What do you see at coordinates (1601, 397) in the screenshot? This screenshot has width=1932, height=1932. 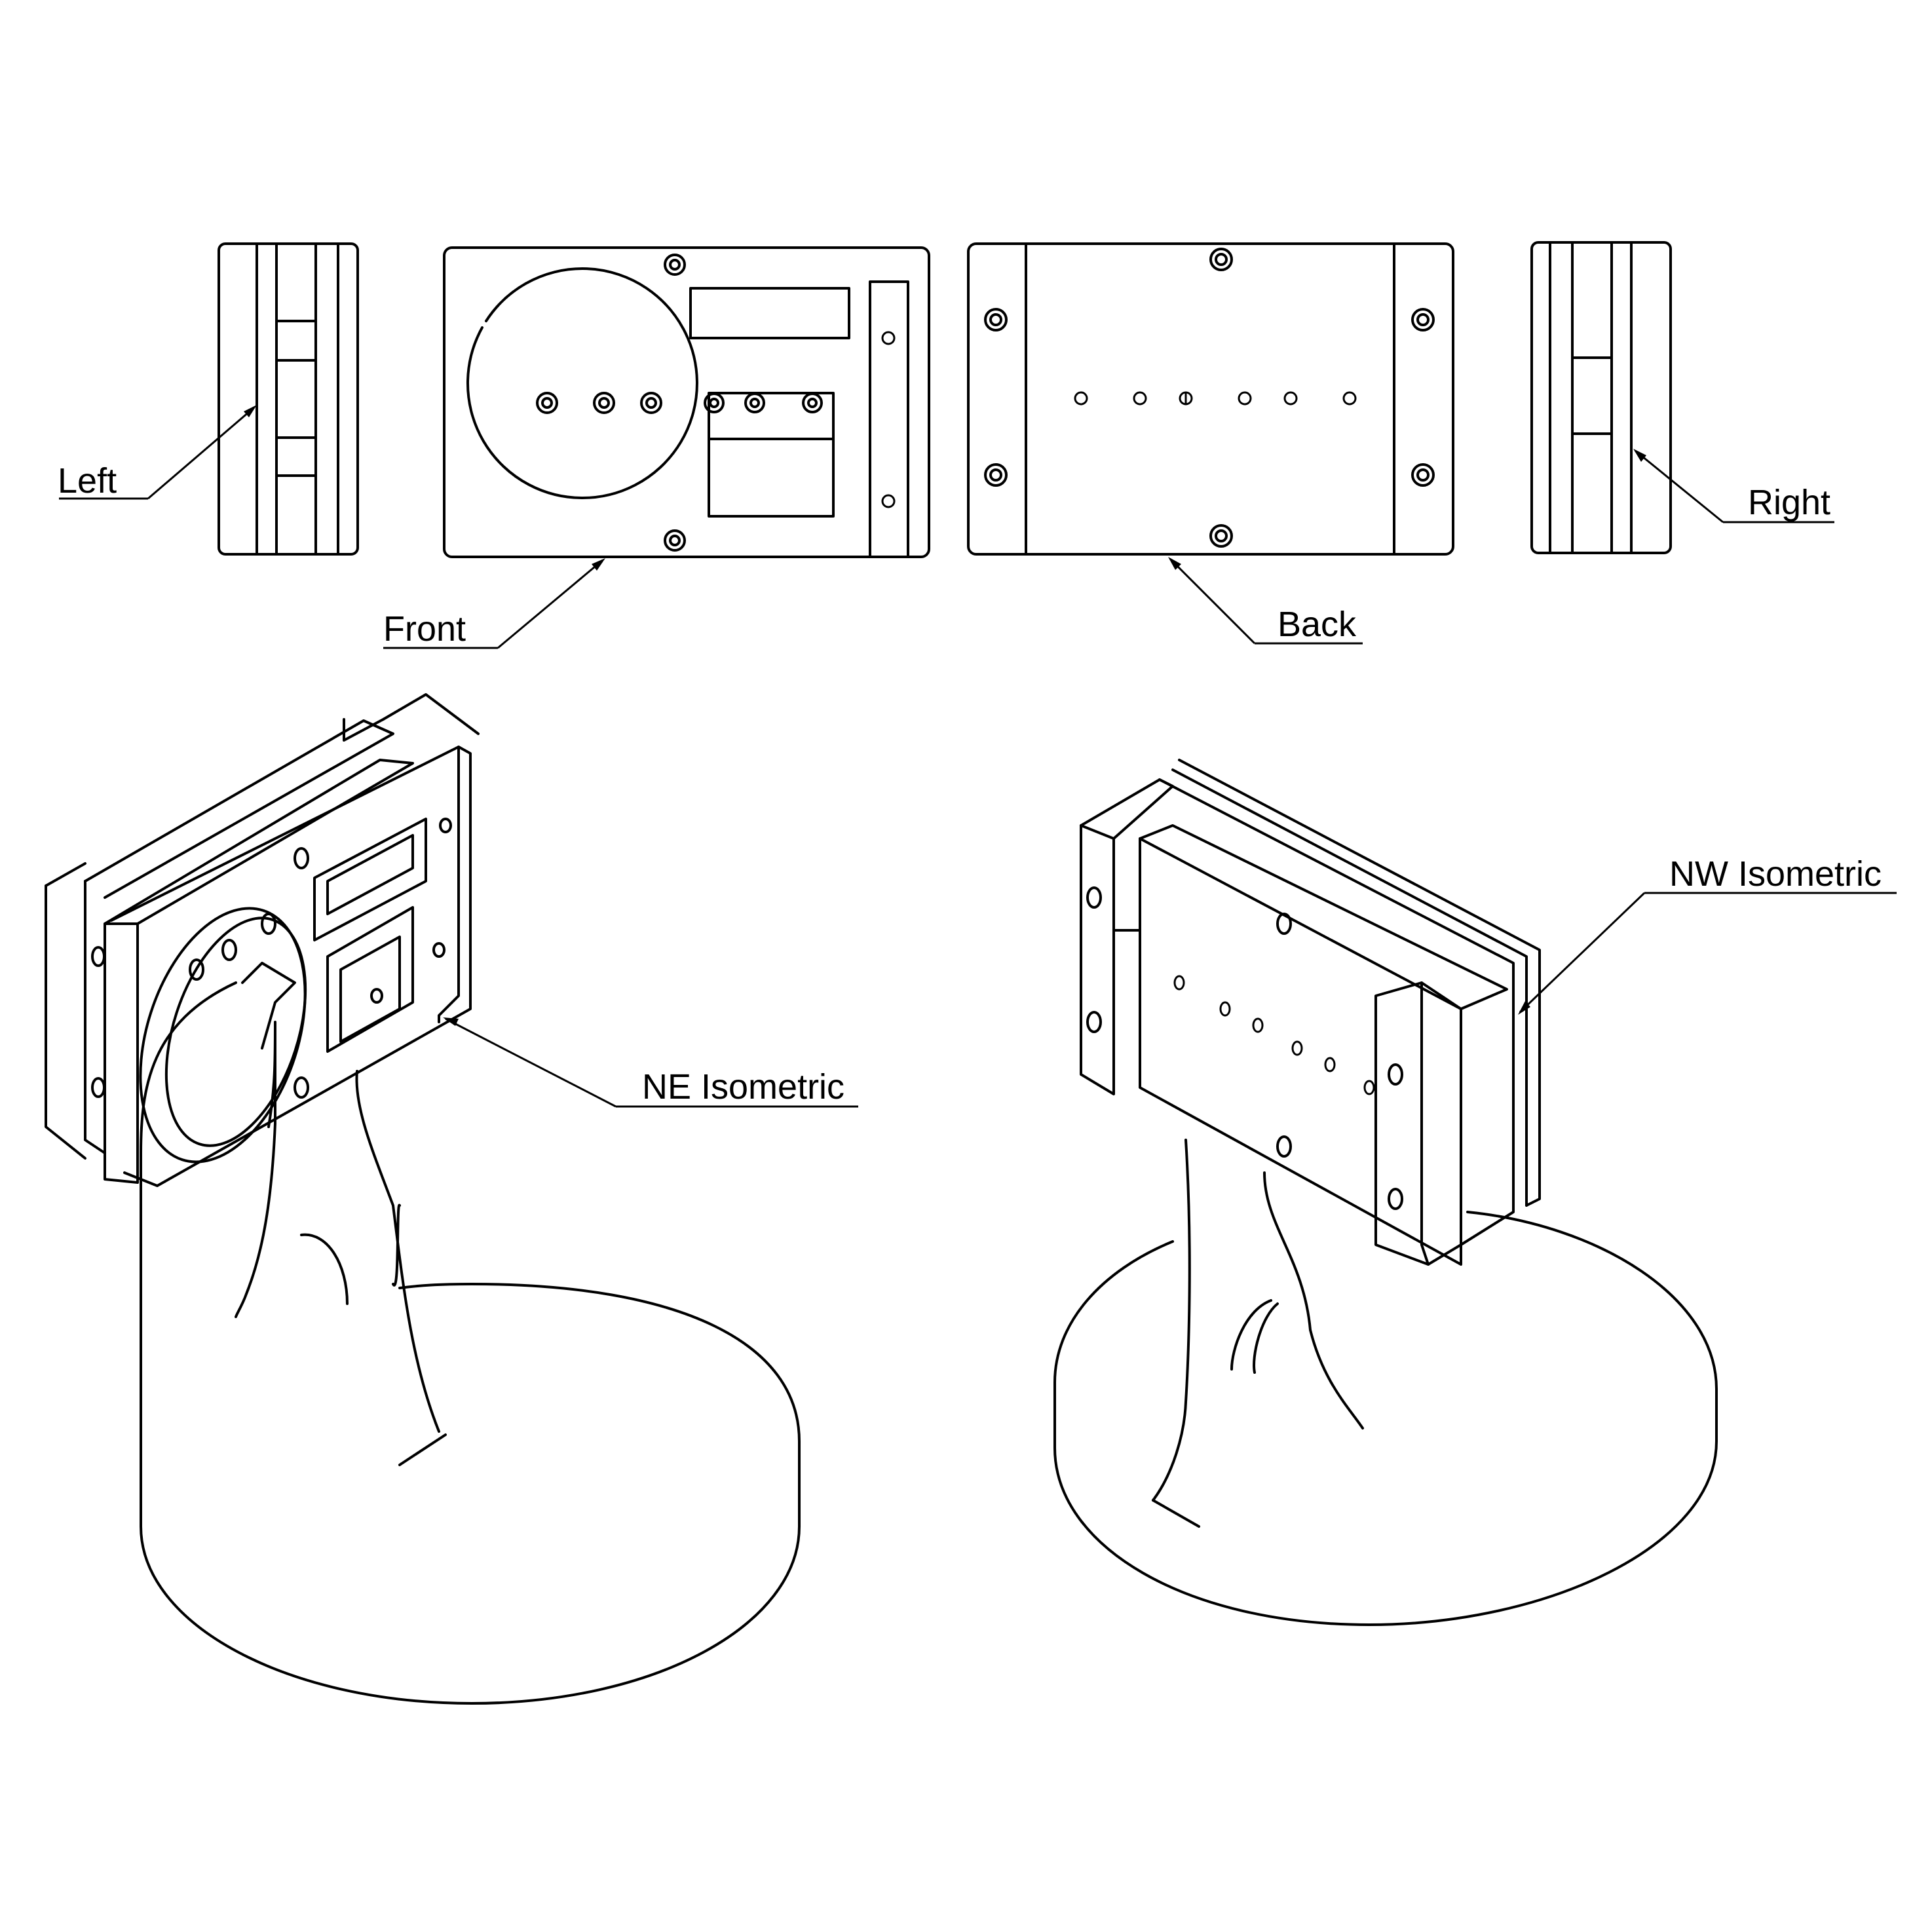 I see `right-view` at bounding box center [1601, 397].